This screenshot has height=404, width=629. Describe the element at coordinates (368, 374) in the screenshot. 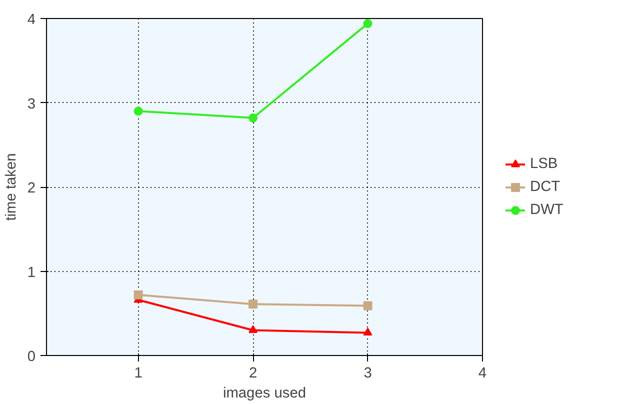

I see `x-tick-label: 3` at that location.